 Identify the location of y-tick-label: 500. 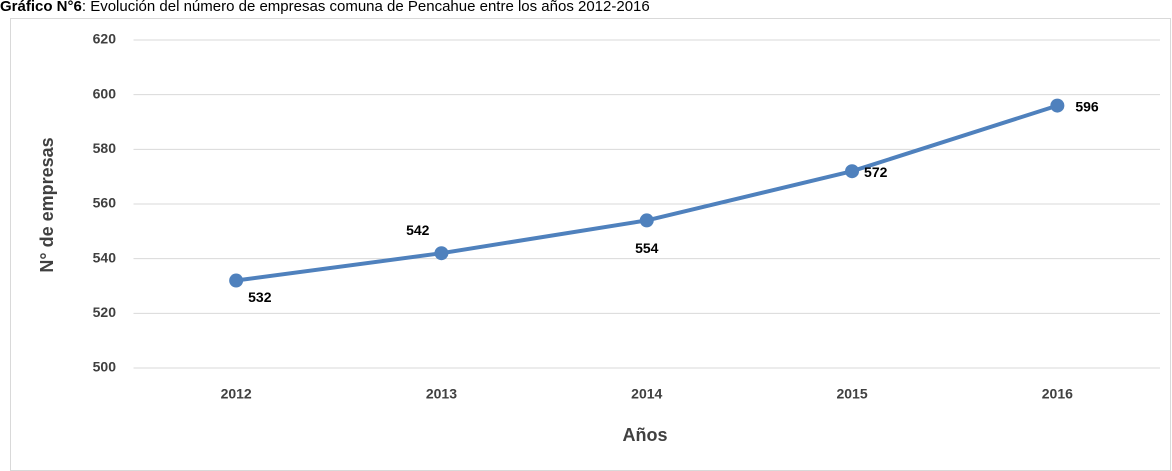
(105, 367).